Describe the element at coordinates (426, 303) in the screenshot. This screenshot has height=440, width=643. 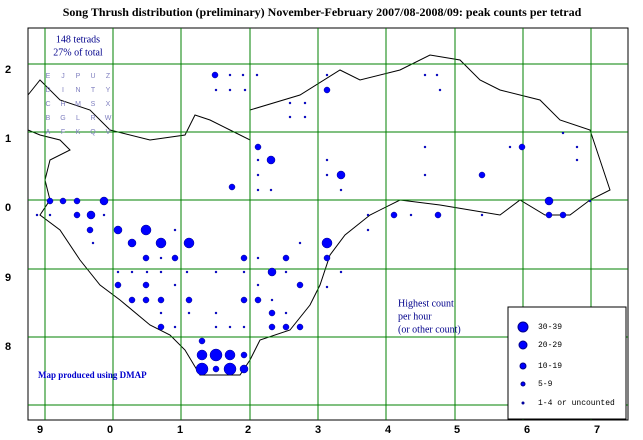
I see `annotation: Highest count` at that location.